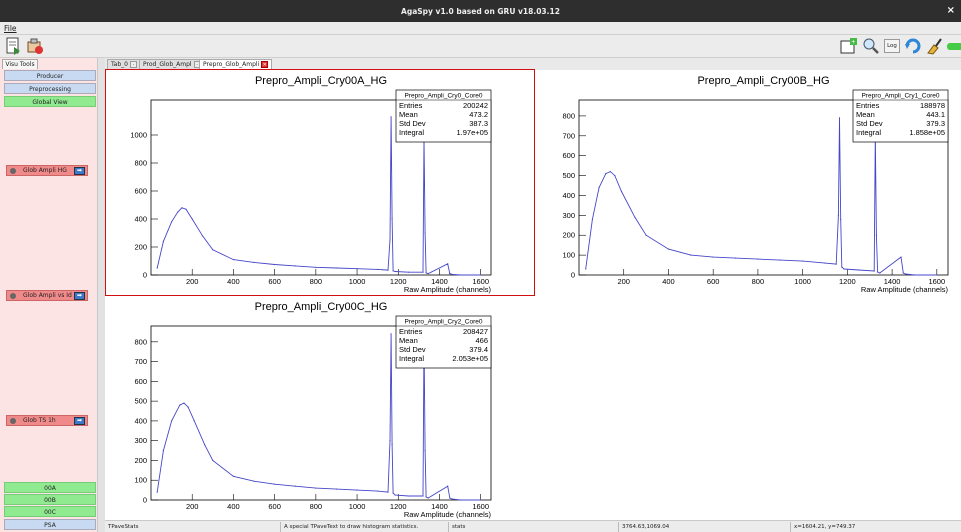 The image size is (961, 532). I want to click on cry-00c-button: 00C, so click(50, 511).